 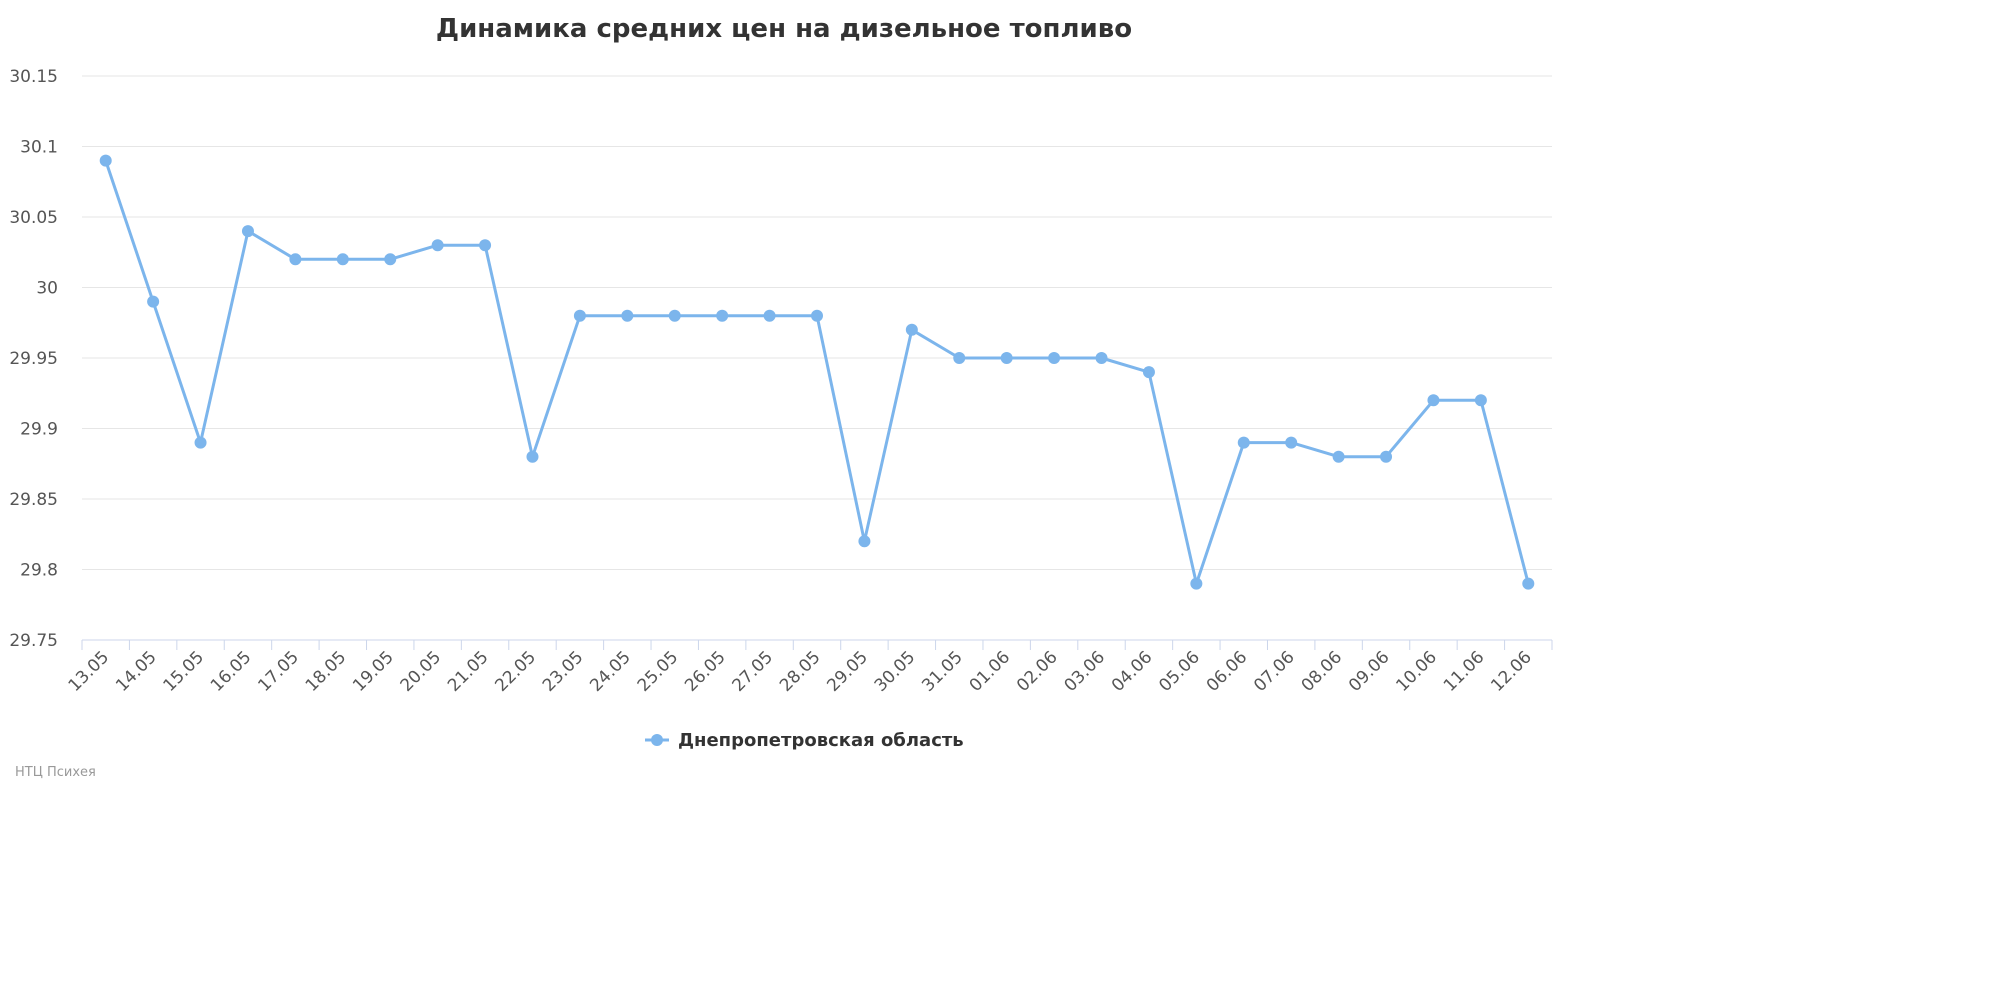 I want to click on y-tick-label: 30.1, so click(x=39, y=148).